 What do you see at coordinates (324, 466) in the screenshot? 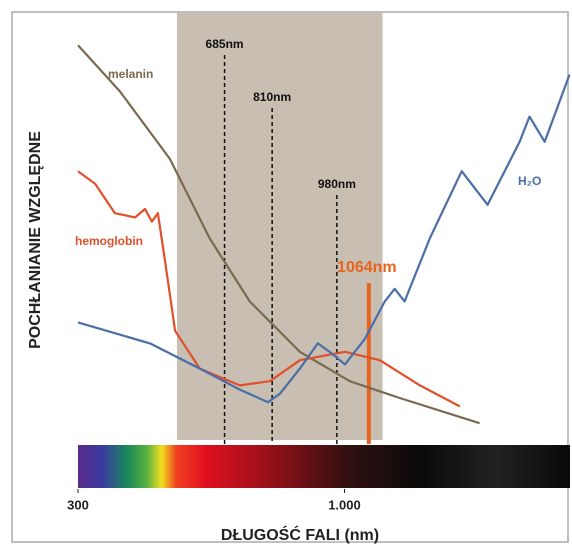
I see `spectrum-bar` at bounding box center [324, 466].